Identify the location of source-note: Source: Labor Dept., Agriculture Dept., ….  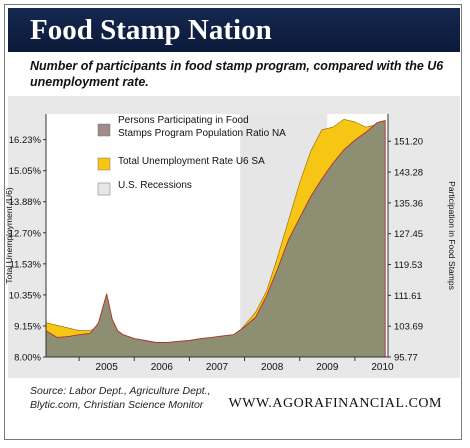
(120, 398).